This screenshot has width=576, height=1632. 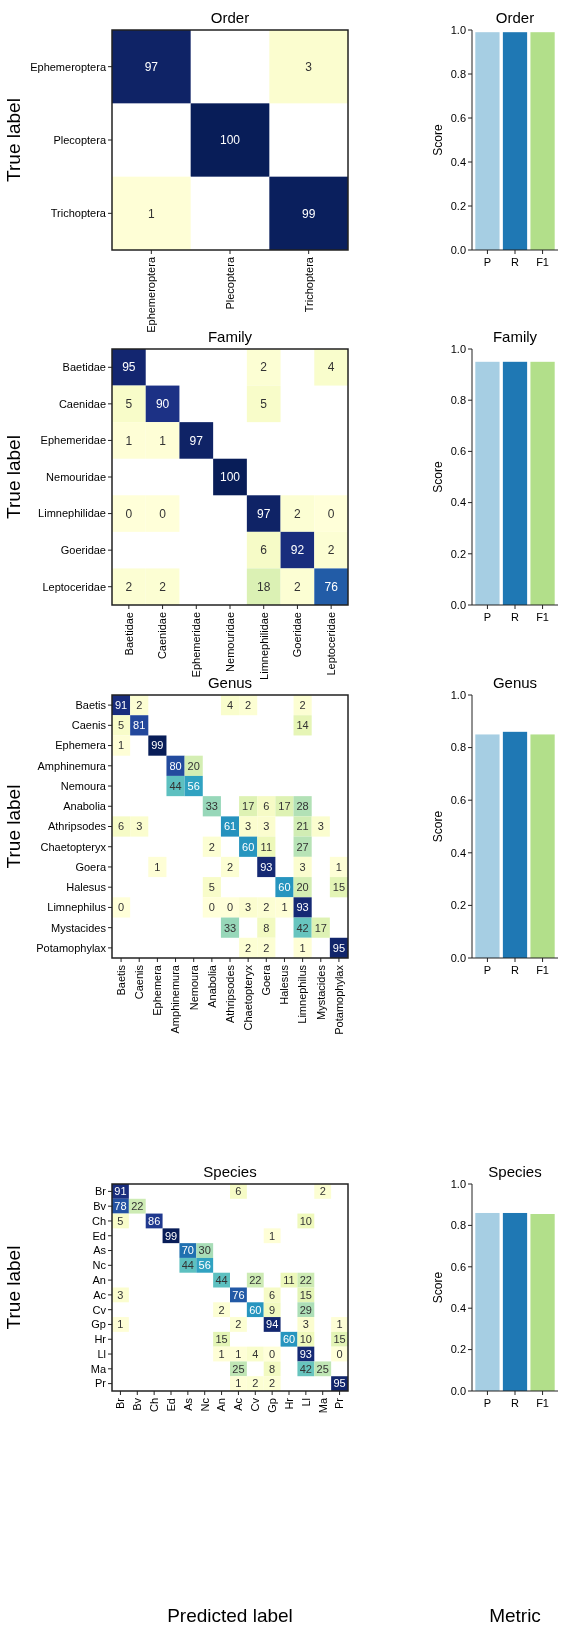 What do you see at coordinates (98, 1324) in the screenshot?
I see `y-tick-label: Gp` at bounding box center [98, 1324].